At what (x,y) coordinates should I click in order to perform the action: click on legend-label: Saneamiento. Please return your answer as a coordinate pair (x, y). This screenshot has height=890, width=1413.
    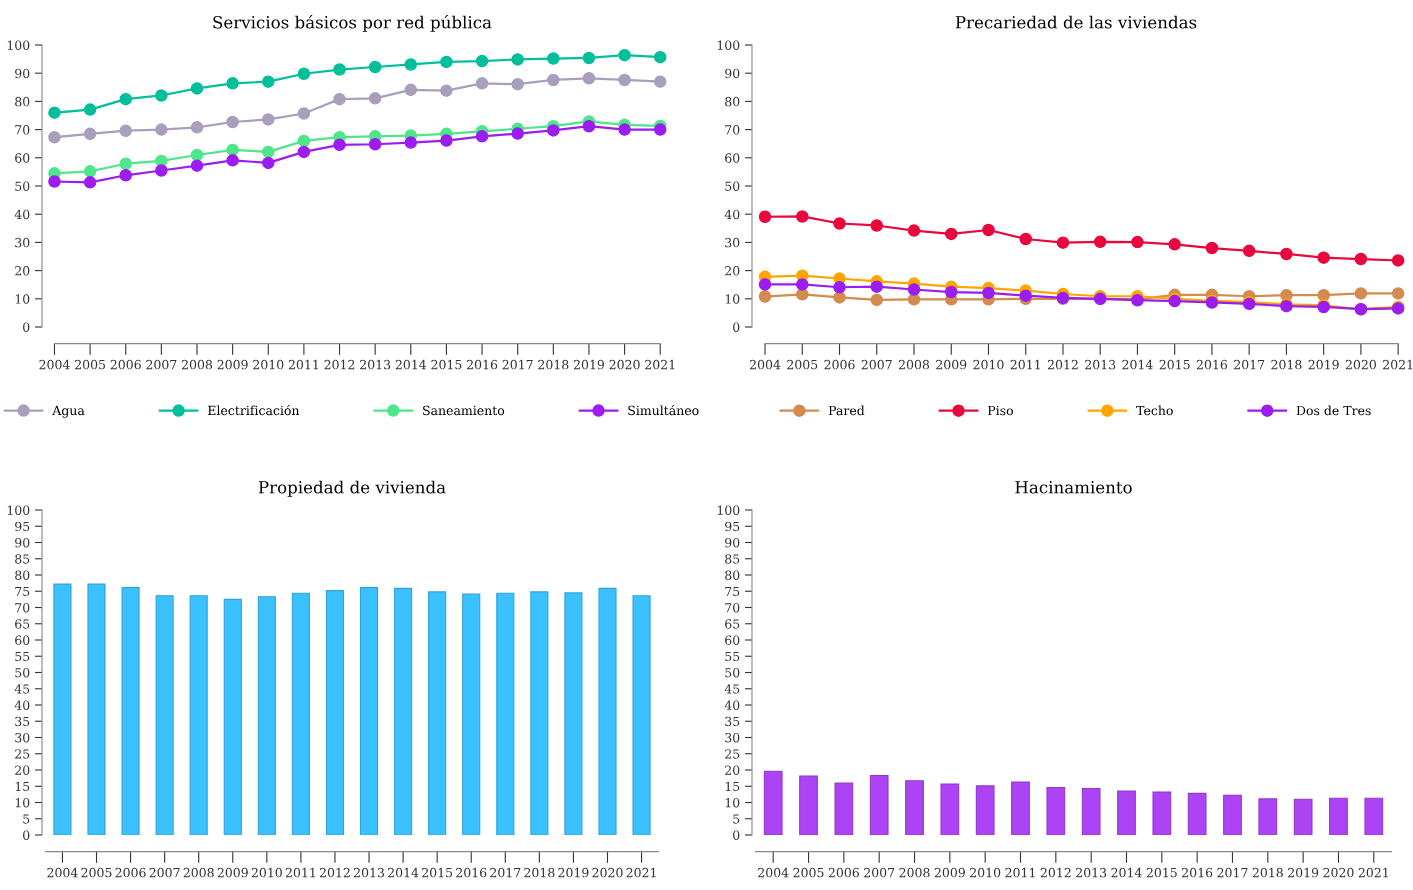
    Looking at the image, I should click on (464, 410).